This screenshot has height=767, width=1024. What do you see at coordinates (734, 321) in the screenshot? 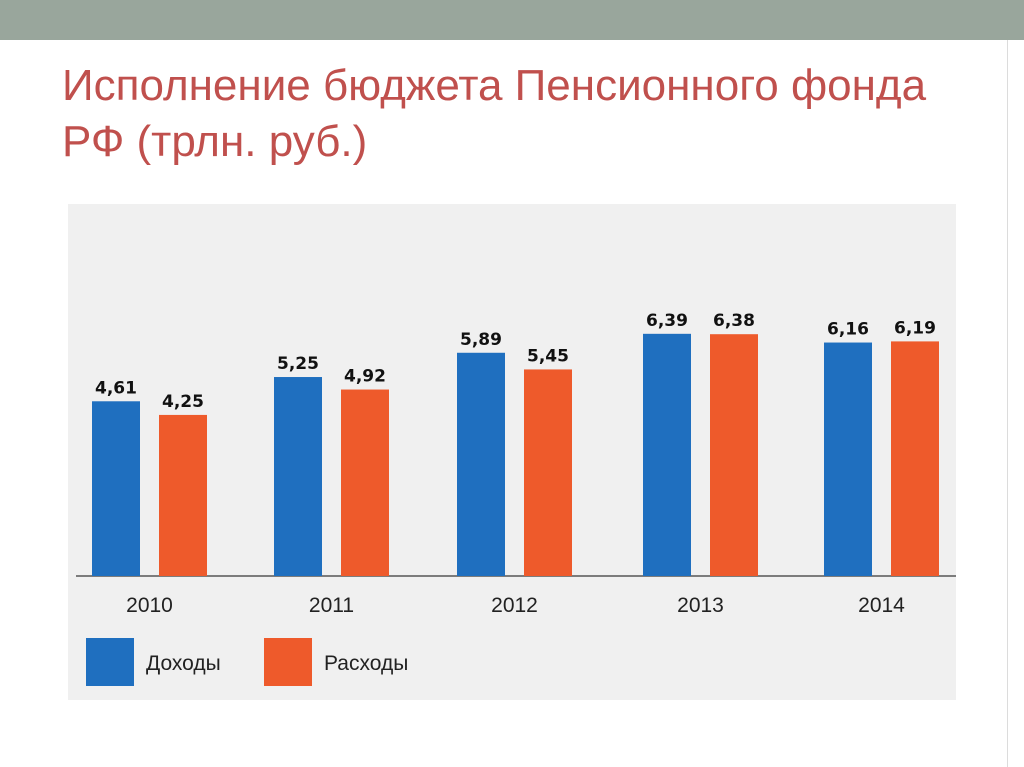
I see `expense-value-label-2013: 6,38` at bounding box center [734, 321].